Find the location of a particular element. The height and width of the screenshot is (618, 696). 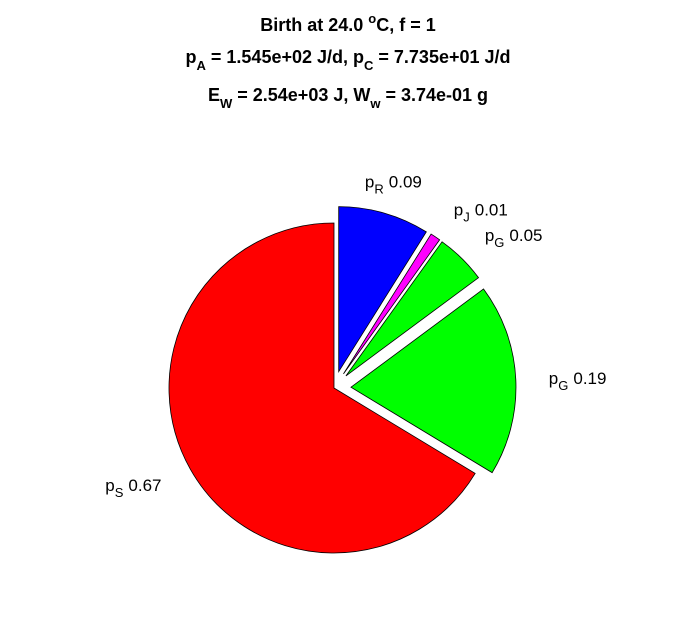

title-part: Birth at 24.0 is located at coordinates (314, 25).